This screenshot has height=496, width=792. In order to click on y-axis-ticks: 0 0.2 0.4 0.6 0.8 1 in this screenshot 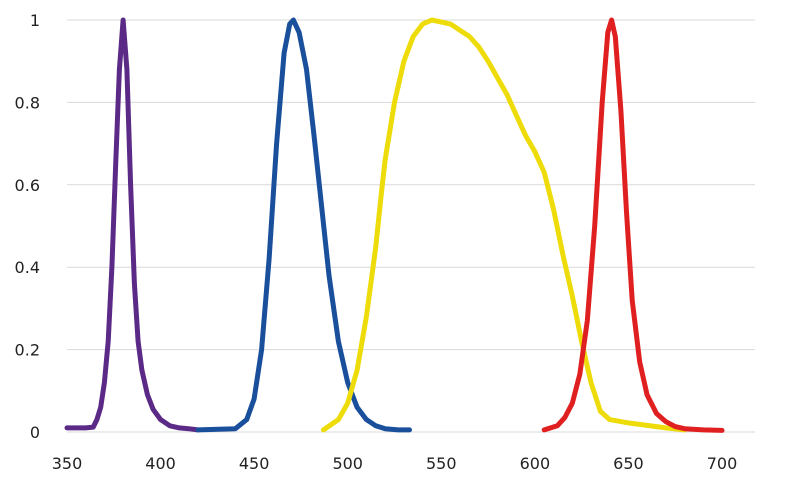, I will do `click(27, 226)`.